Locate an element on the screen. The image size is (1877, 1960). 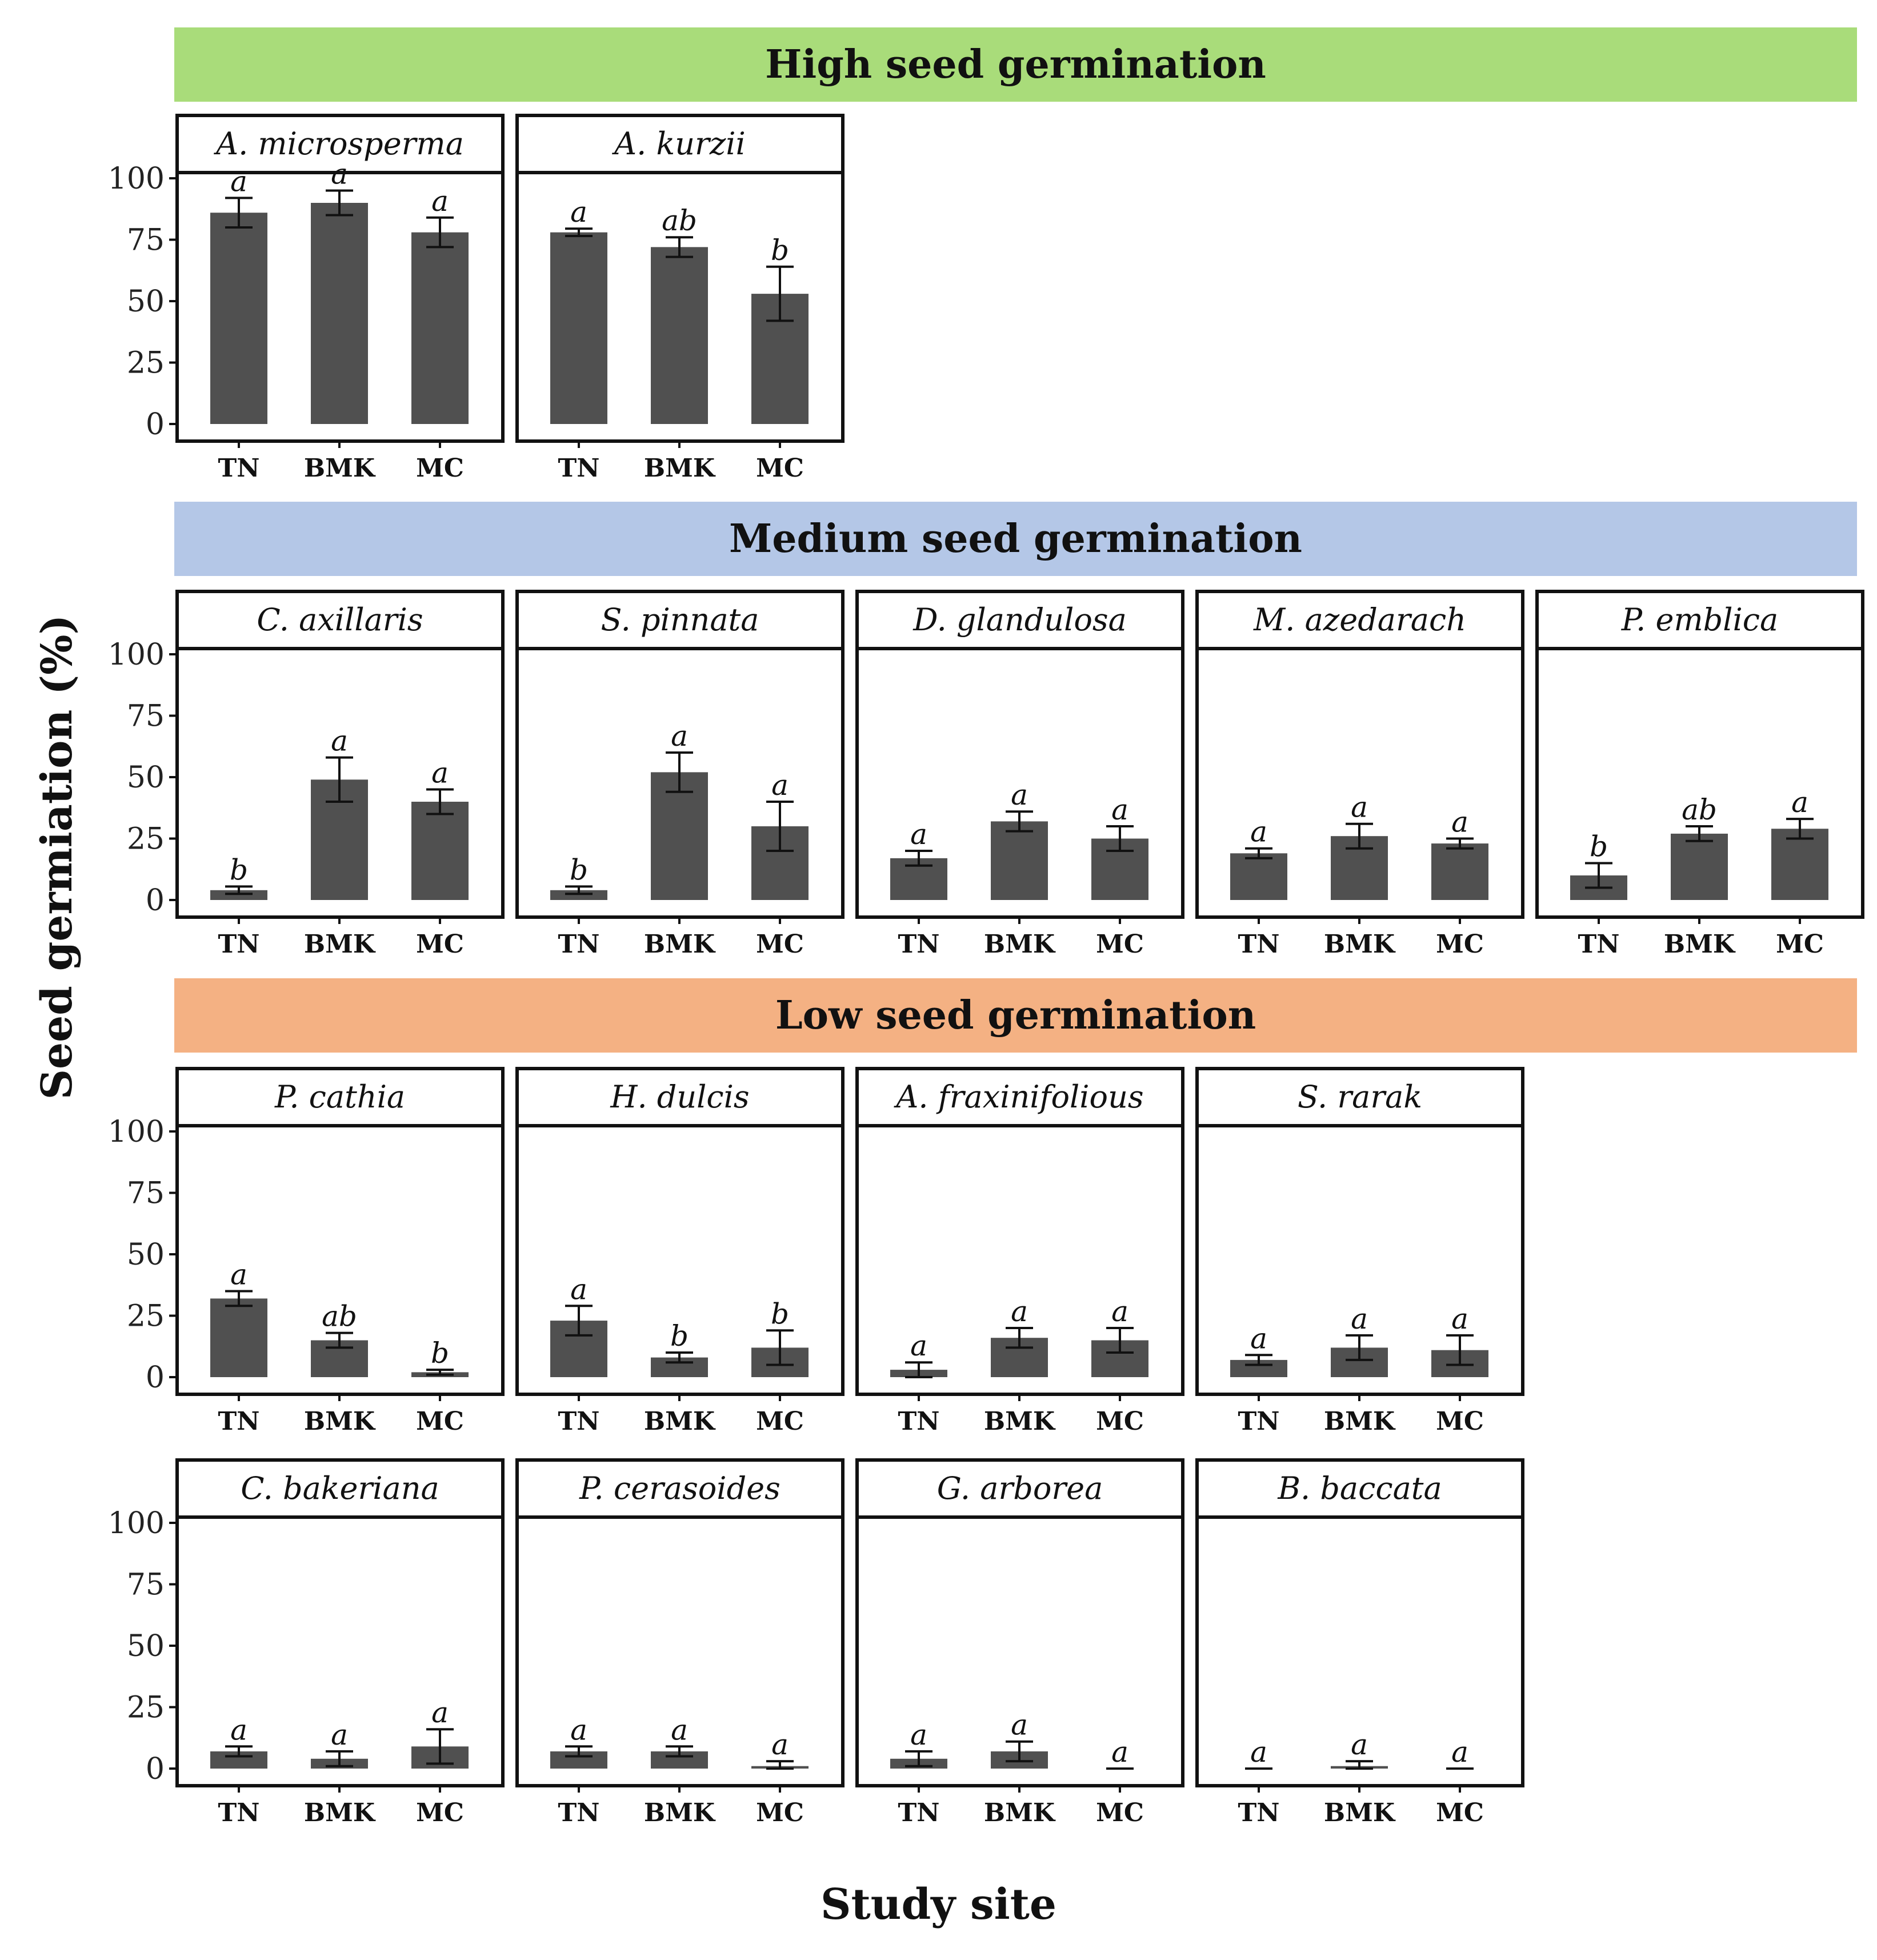
panel-title: C. bakeriana is located at coordinates (340, 1488).